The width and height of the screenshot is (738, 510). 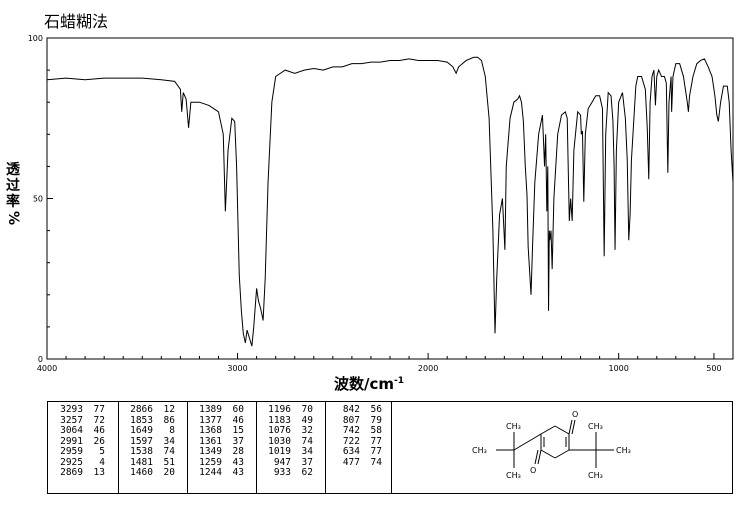 I want to click on y-axis-ticks: 0 50 100, so click(x=40, y=199).